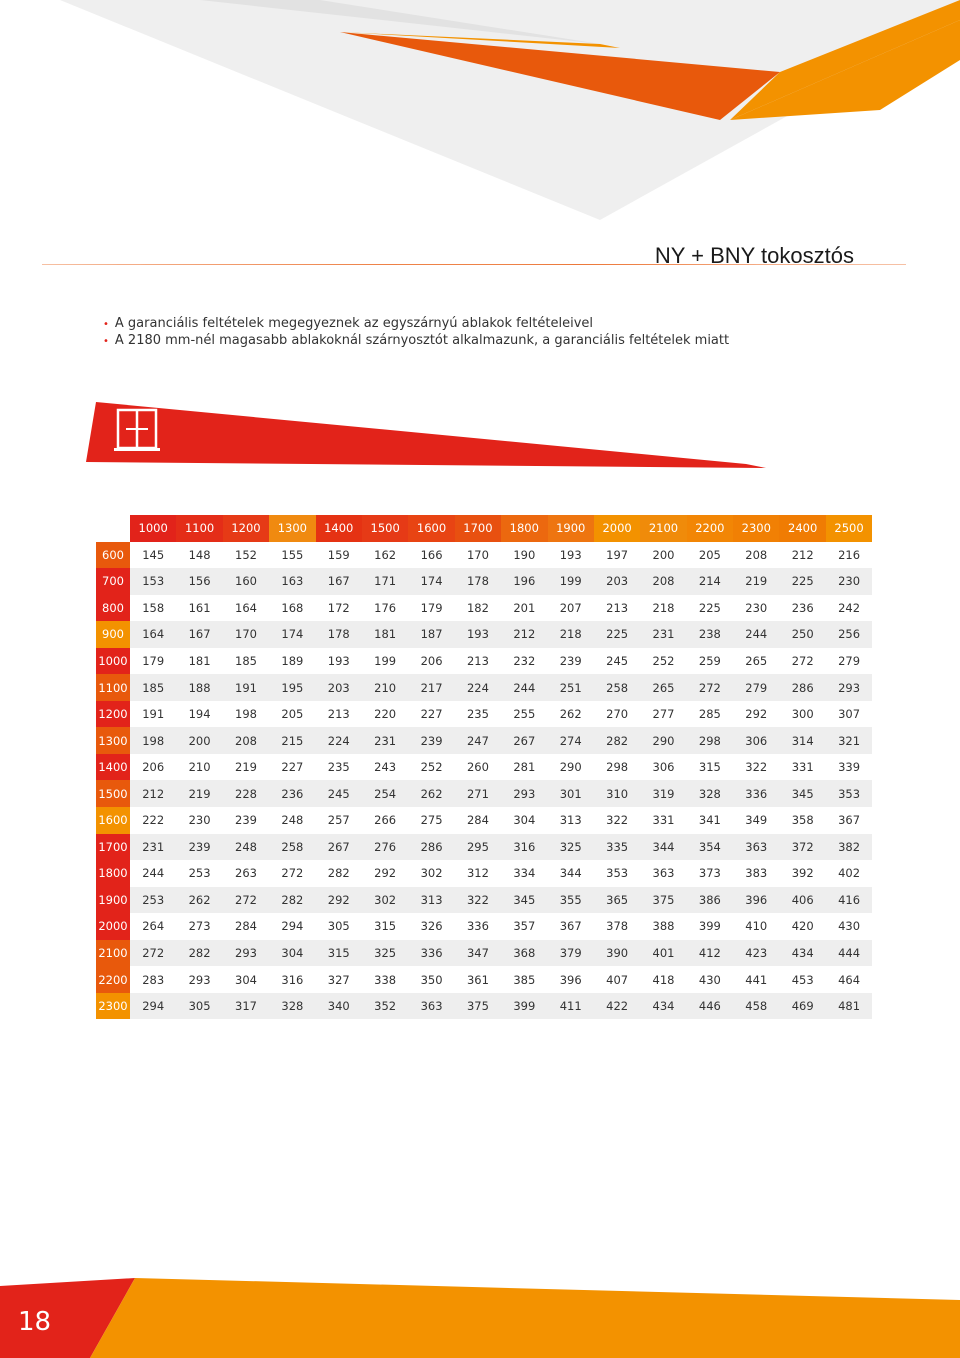  What do you see at coordinates (710, 794) in the screenshot?
I see `table-cell: 328` at bounding box center [710, 794].